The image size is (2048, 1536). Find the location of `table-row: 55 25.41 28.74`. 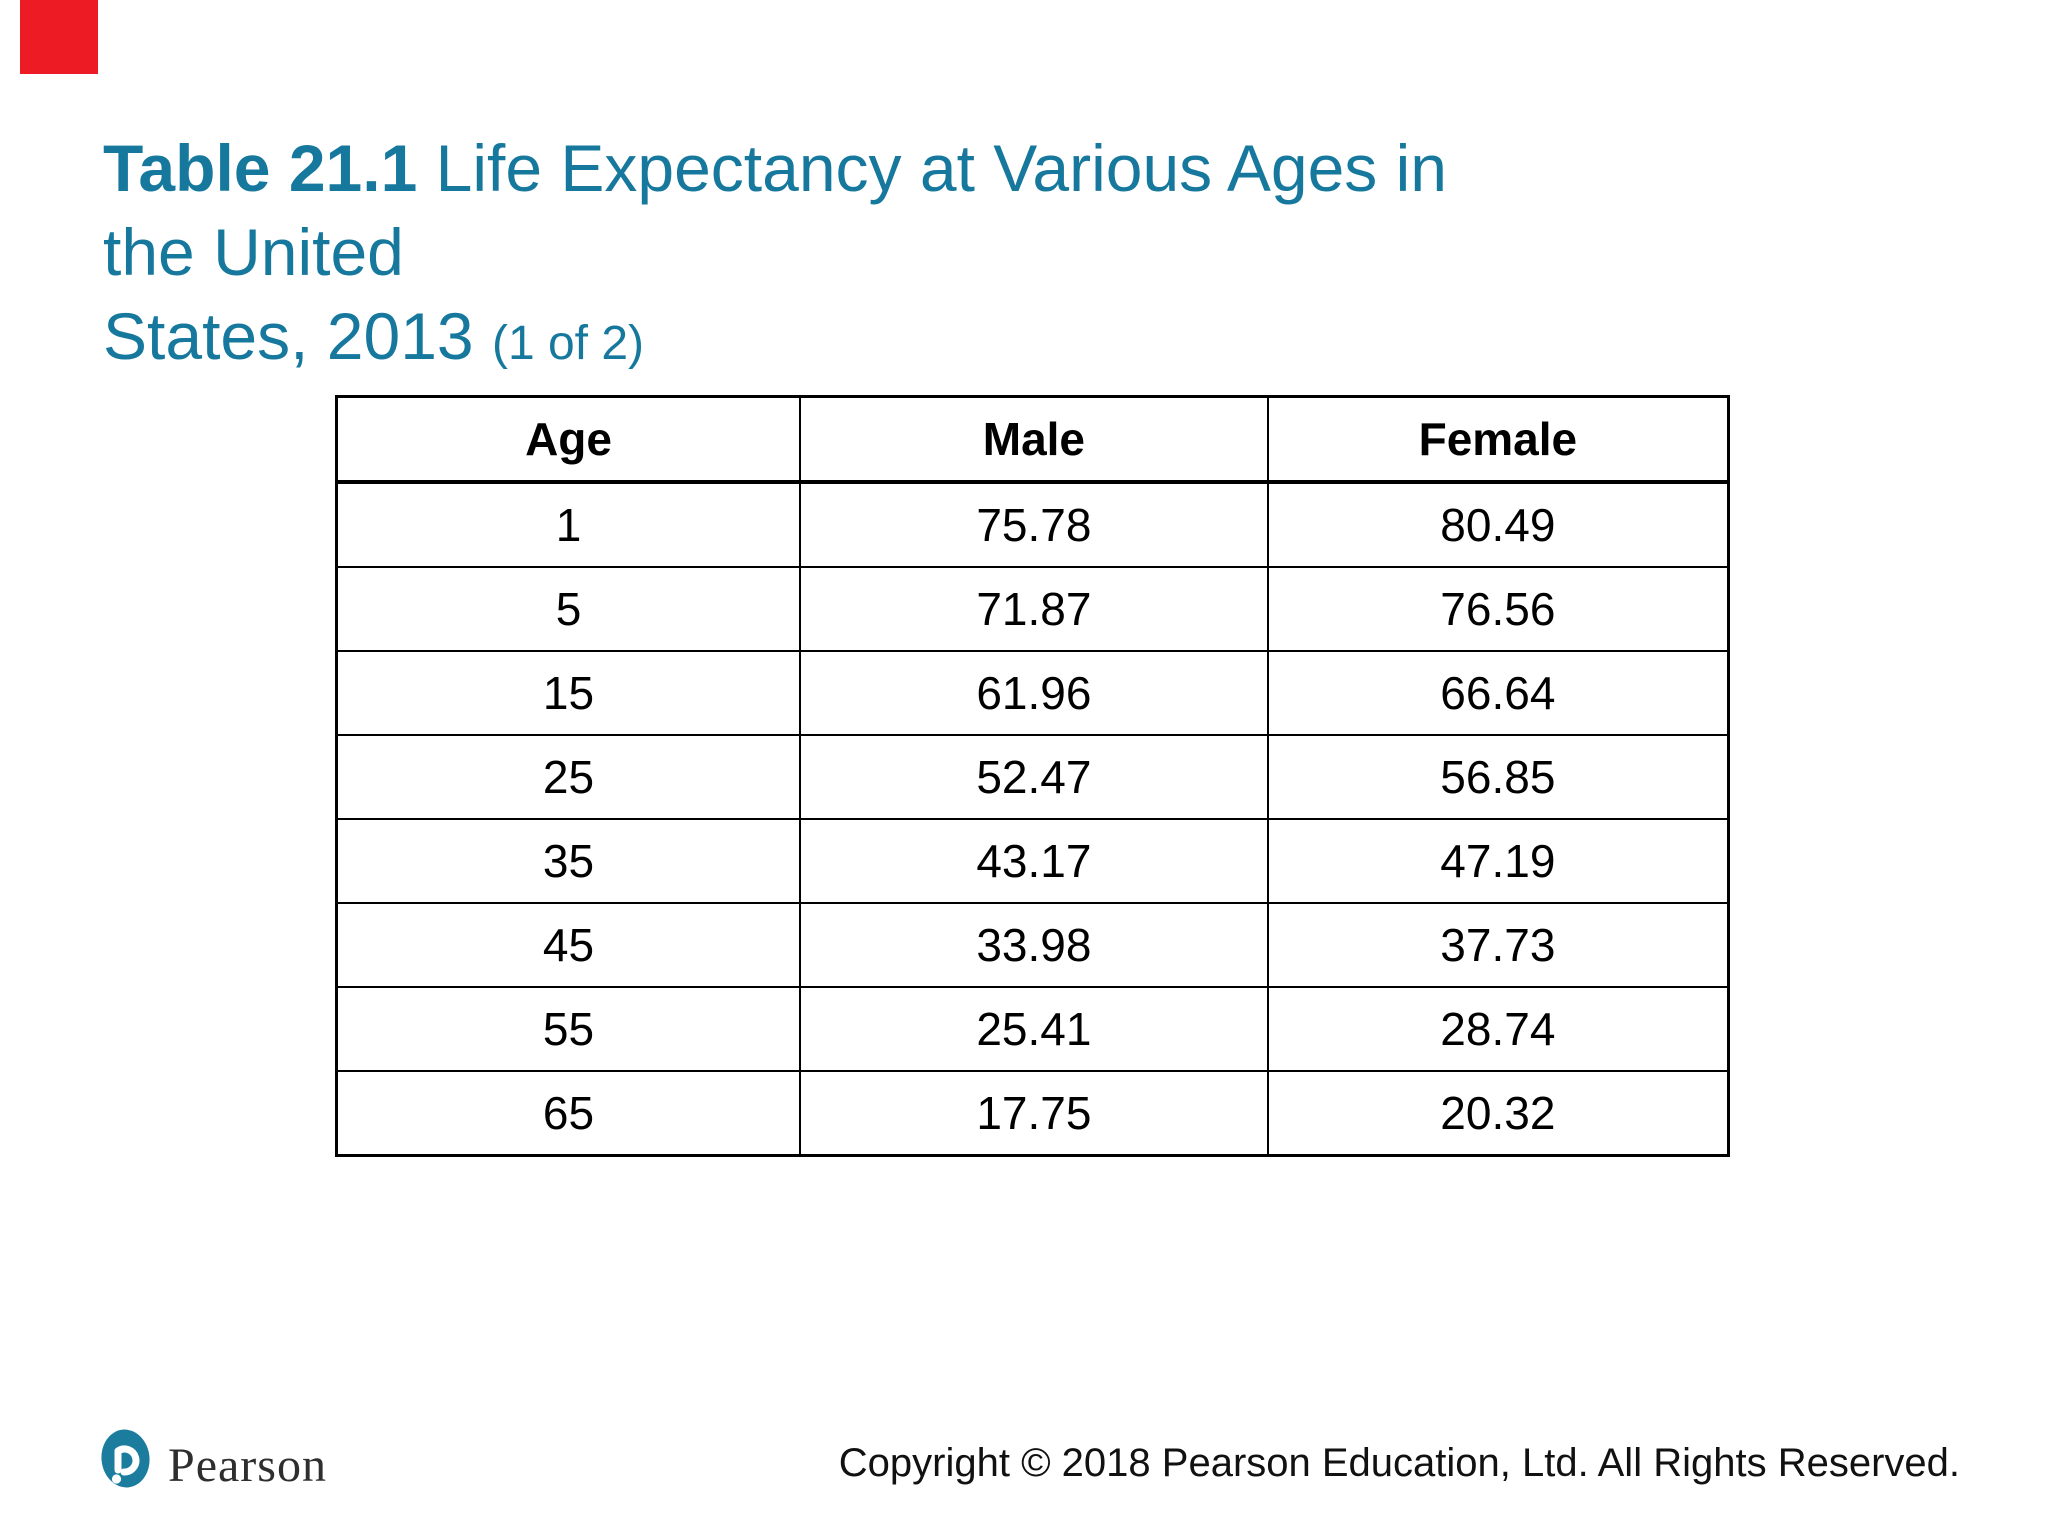

table-row: 55 25.41 28.74 is located at coordinates (1032, 1029).